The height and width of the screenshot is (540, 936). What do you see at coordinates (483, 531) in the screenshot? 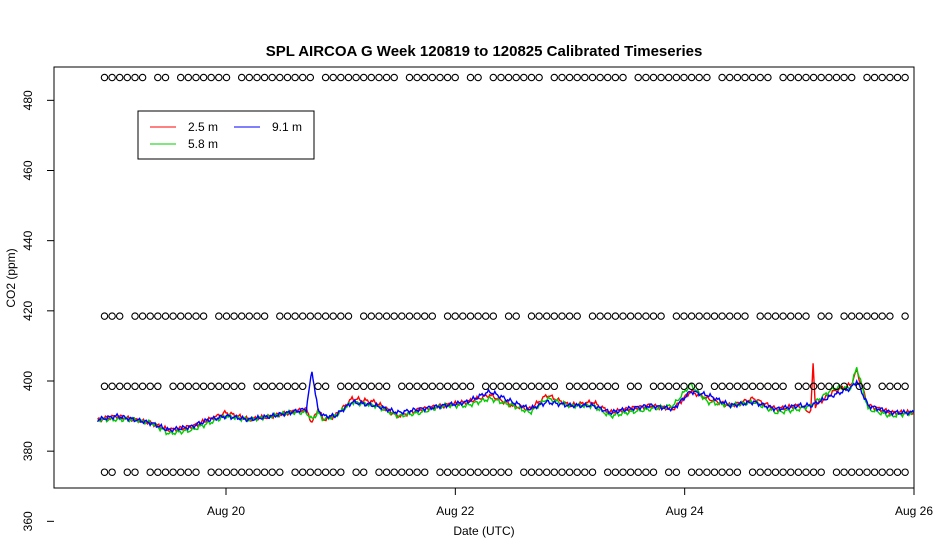
I see `x-axis-label: Date (UTC)` at bounding box center [483, 531].